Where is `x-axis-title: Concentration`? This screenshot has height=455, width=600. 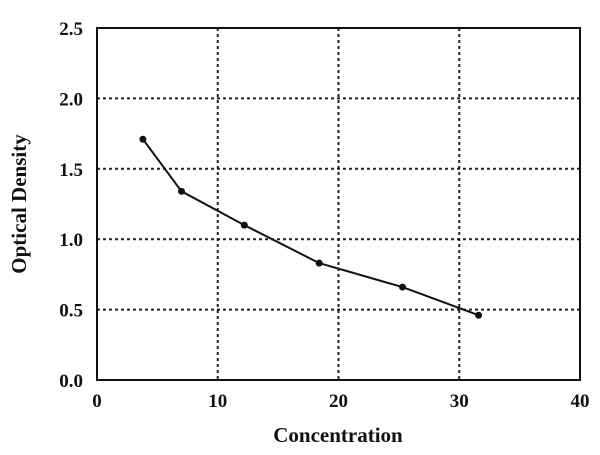 x-axis-title: Concentration is located at coordinates (338, 435).